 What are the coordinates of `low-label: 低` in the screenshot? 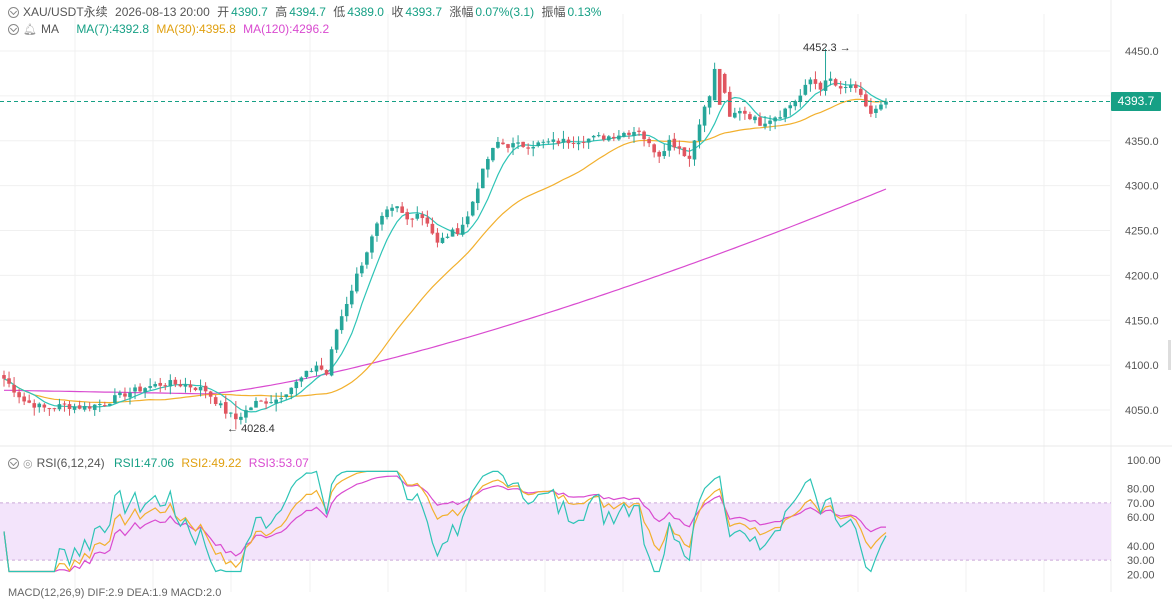 It's located at (339, 12).